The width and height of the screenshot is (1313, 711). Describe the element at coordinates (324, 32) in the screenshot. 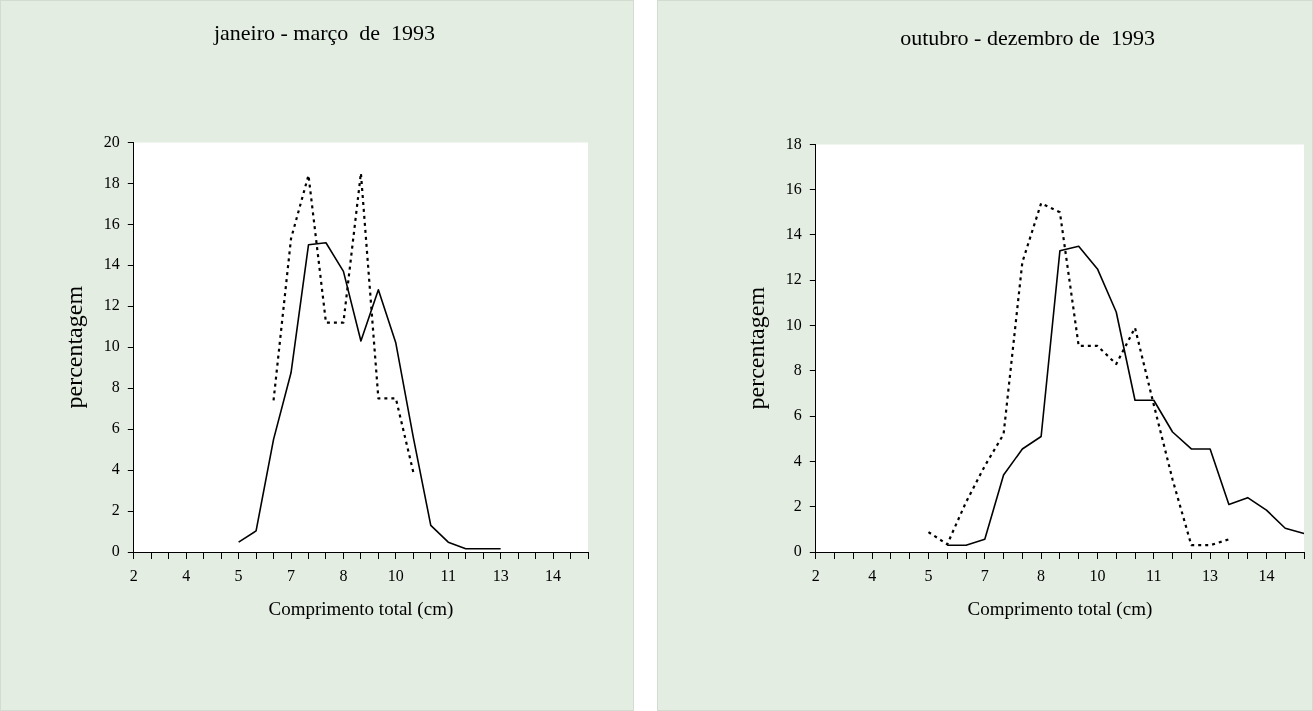

I see `chart-title: janeiro - março de 1993` at that location.